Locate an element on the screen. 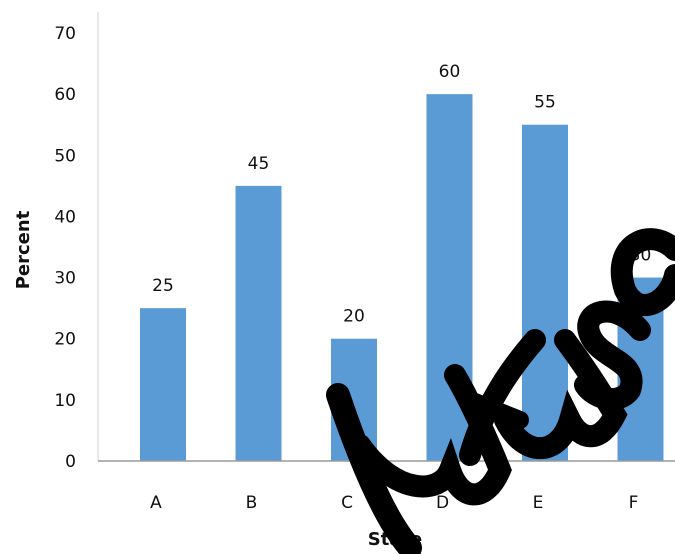 Image resolution: width=675 pixels, height=554 pixels. bar-a is located at coordinates (163, 384).